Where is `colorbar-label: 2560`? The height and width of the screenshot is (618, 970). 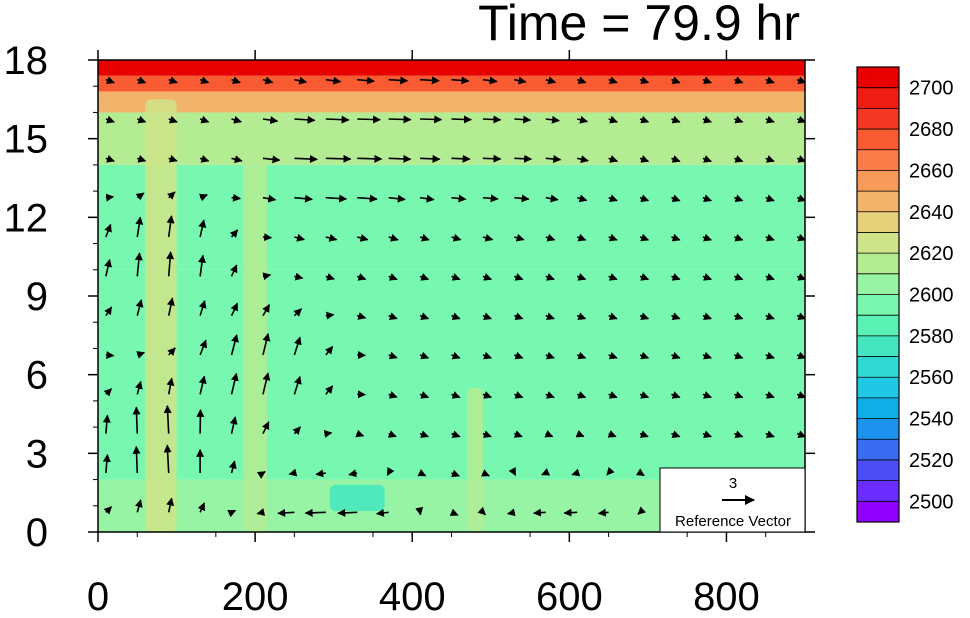
colorbar-label: 2560 is located at coordinates (931, 378).